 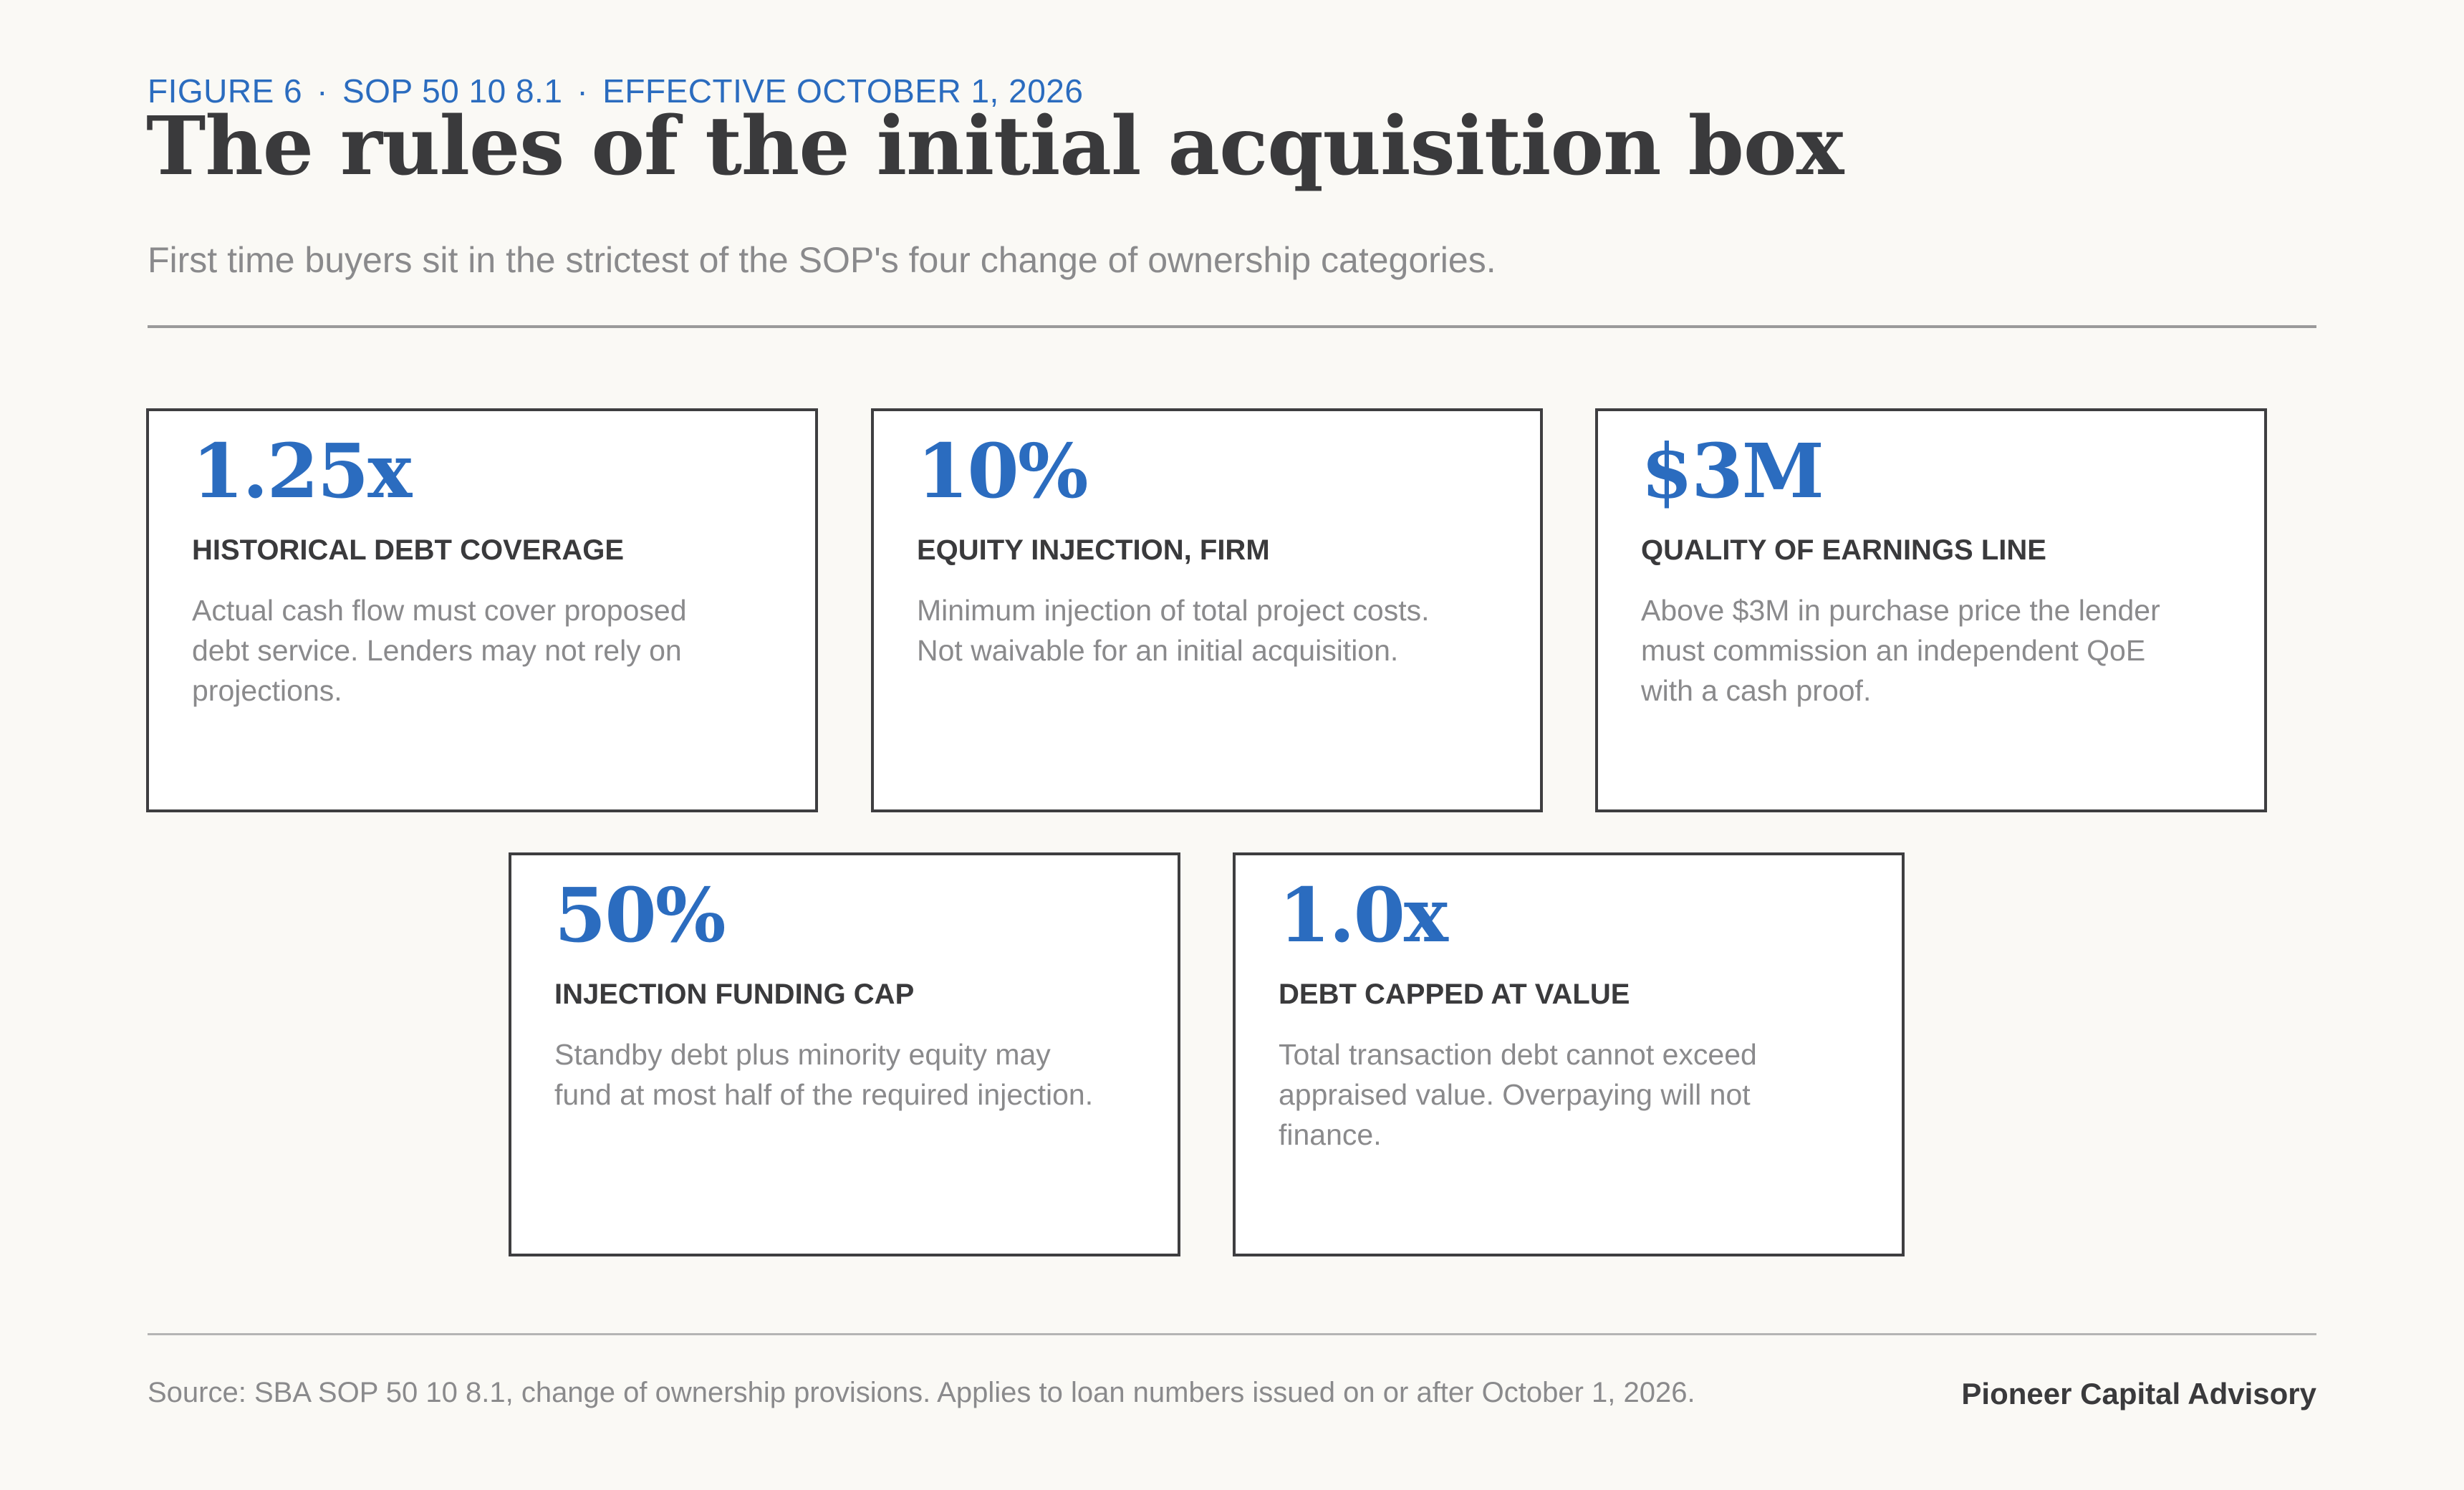 I want to click on sop-version: SOP 50 10 8.1, so click(x=452, y=91).